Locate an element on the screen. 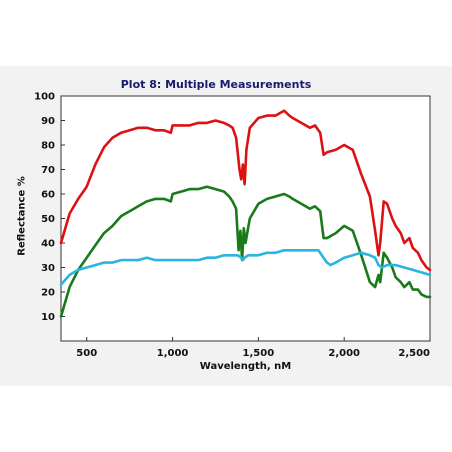 This screenshot has width=452, height=452. y-tick-label: 30 is located at coordinates (48, 268).